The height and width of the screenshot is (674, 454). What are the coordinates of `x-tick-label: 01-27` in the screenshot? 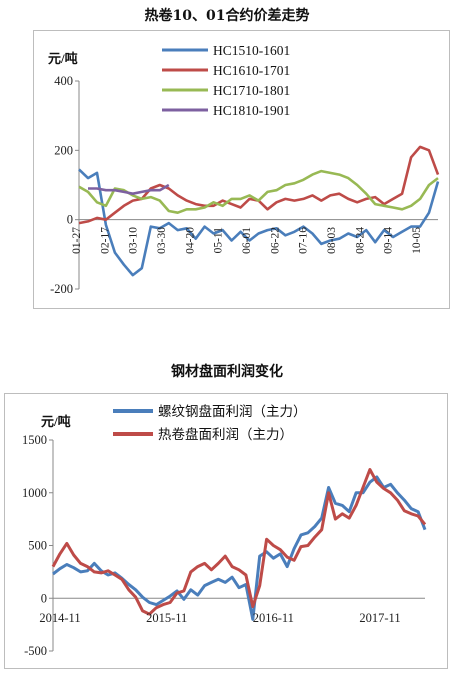 It's located at (77, 240).